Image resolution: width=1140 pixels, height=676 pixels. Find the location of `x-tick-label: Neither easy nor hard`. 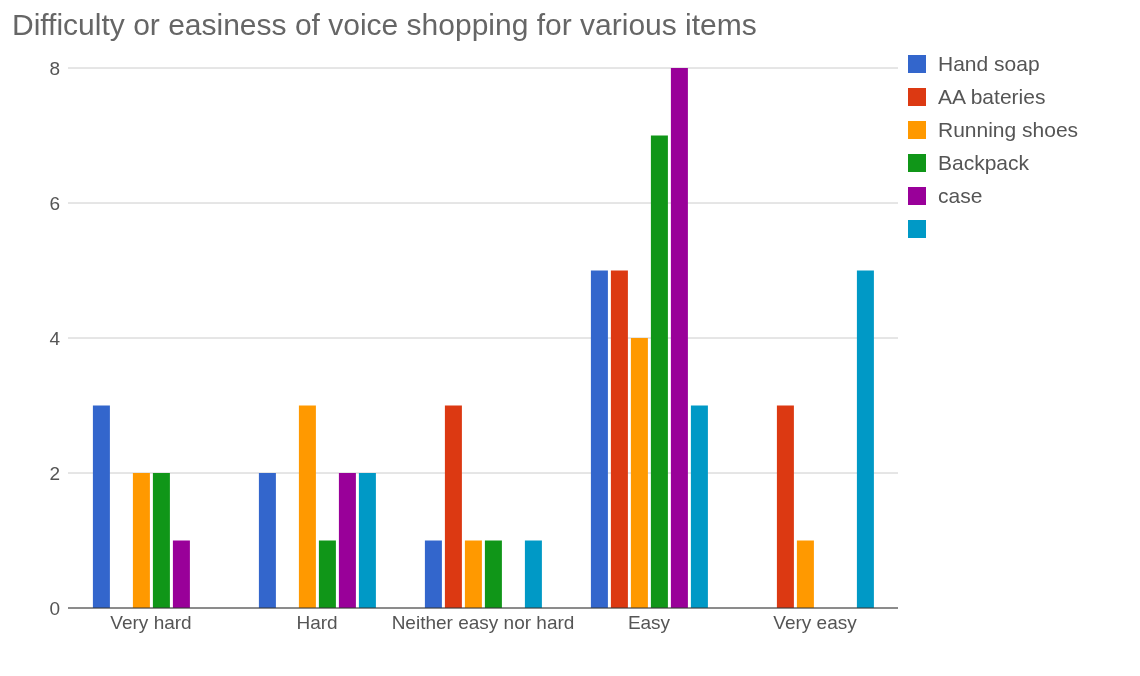

x-tick-label: Neither easy nor hard is located at coordinates (483, 623).